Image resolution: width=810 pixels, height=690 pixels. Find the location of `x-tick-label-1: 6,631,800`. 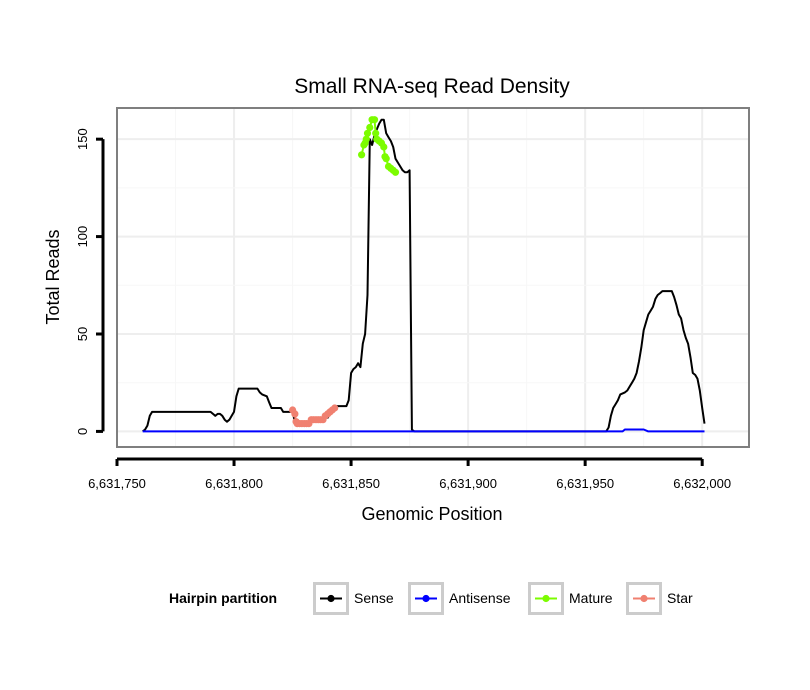

x-tick-label-1: 6,631,800 is located at coordinates (234, 483).